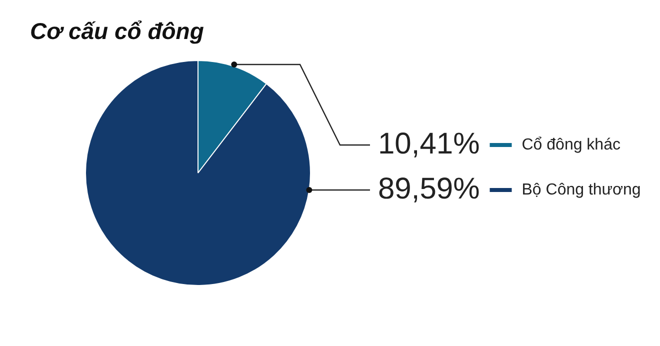 Image resolution: width=660 pixels, height=346 pixels. What do you see at coordinates (429, 189) in the screenshot?
I see `data-label: 89,59%` at bounding box center [429, 189].